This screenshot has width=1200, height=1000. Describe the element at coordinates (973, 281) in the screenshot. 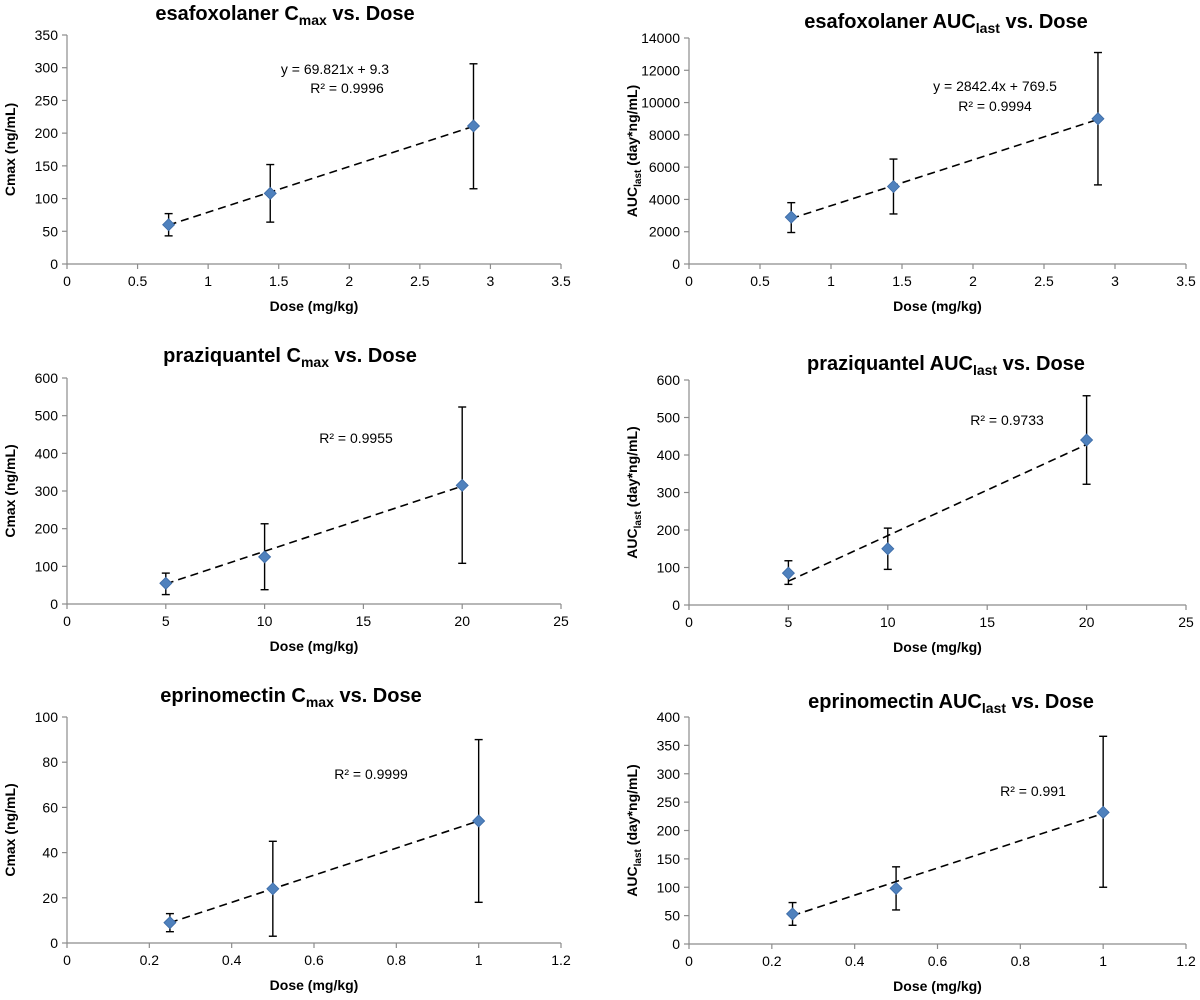

I see `x-tick-label: 2` at that location.